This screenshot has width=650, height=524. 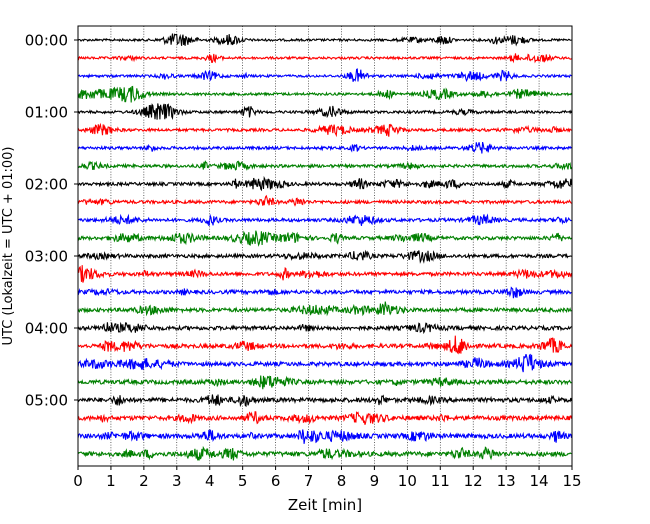 What do you see at coordinates (46, 329) in the screenshot?
I see `y-tick-label: 04:00` at bounding box center [46, 329].